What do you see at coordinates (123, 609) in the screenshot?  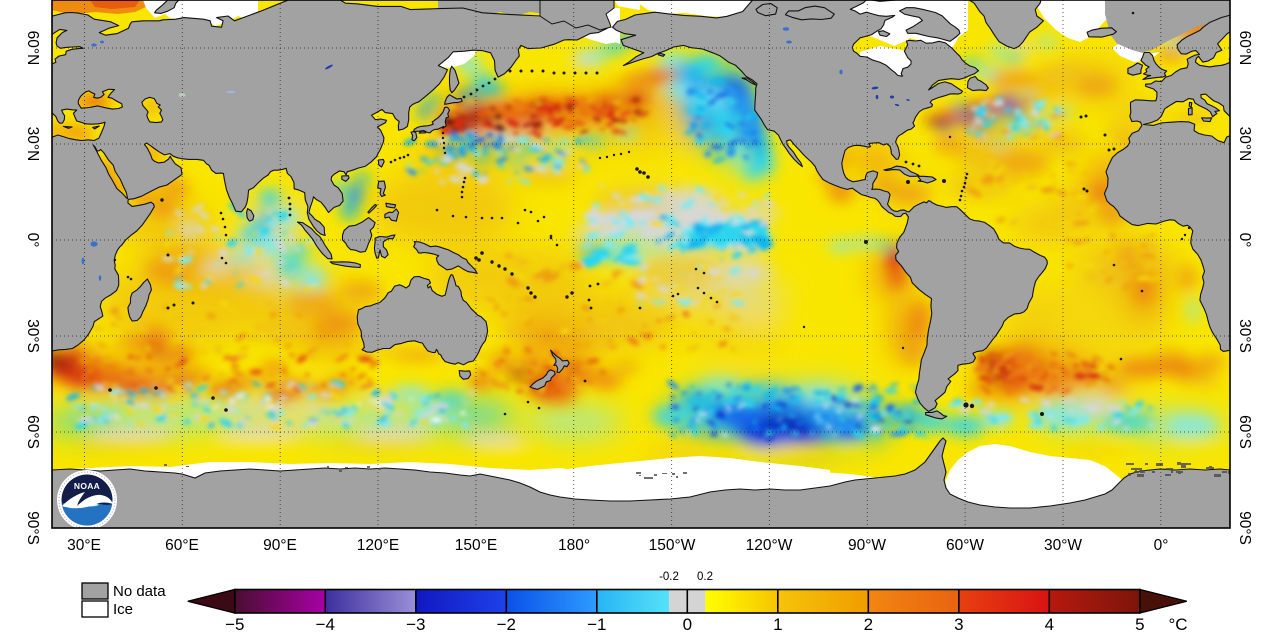 I see `svg-text: Ice` at bounding box center [123, 609].